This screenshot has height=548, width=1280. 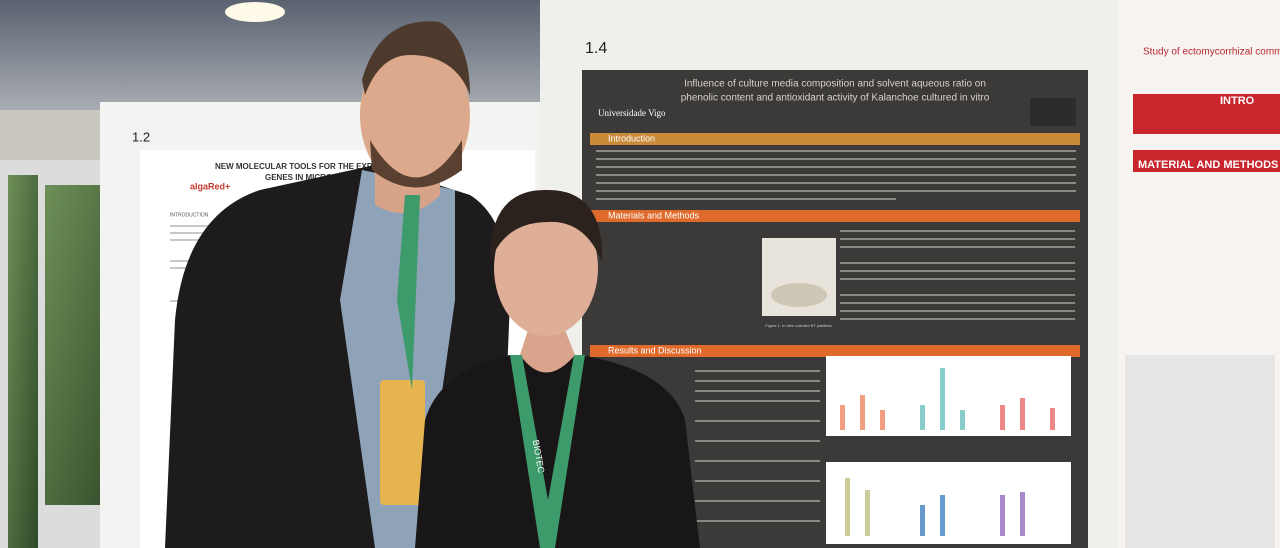 I want to click on poster-logo: algaRed+, so click(x=210, y=186).